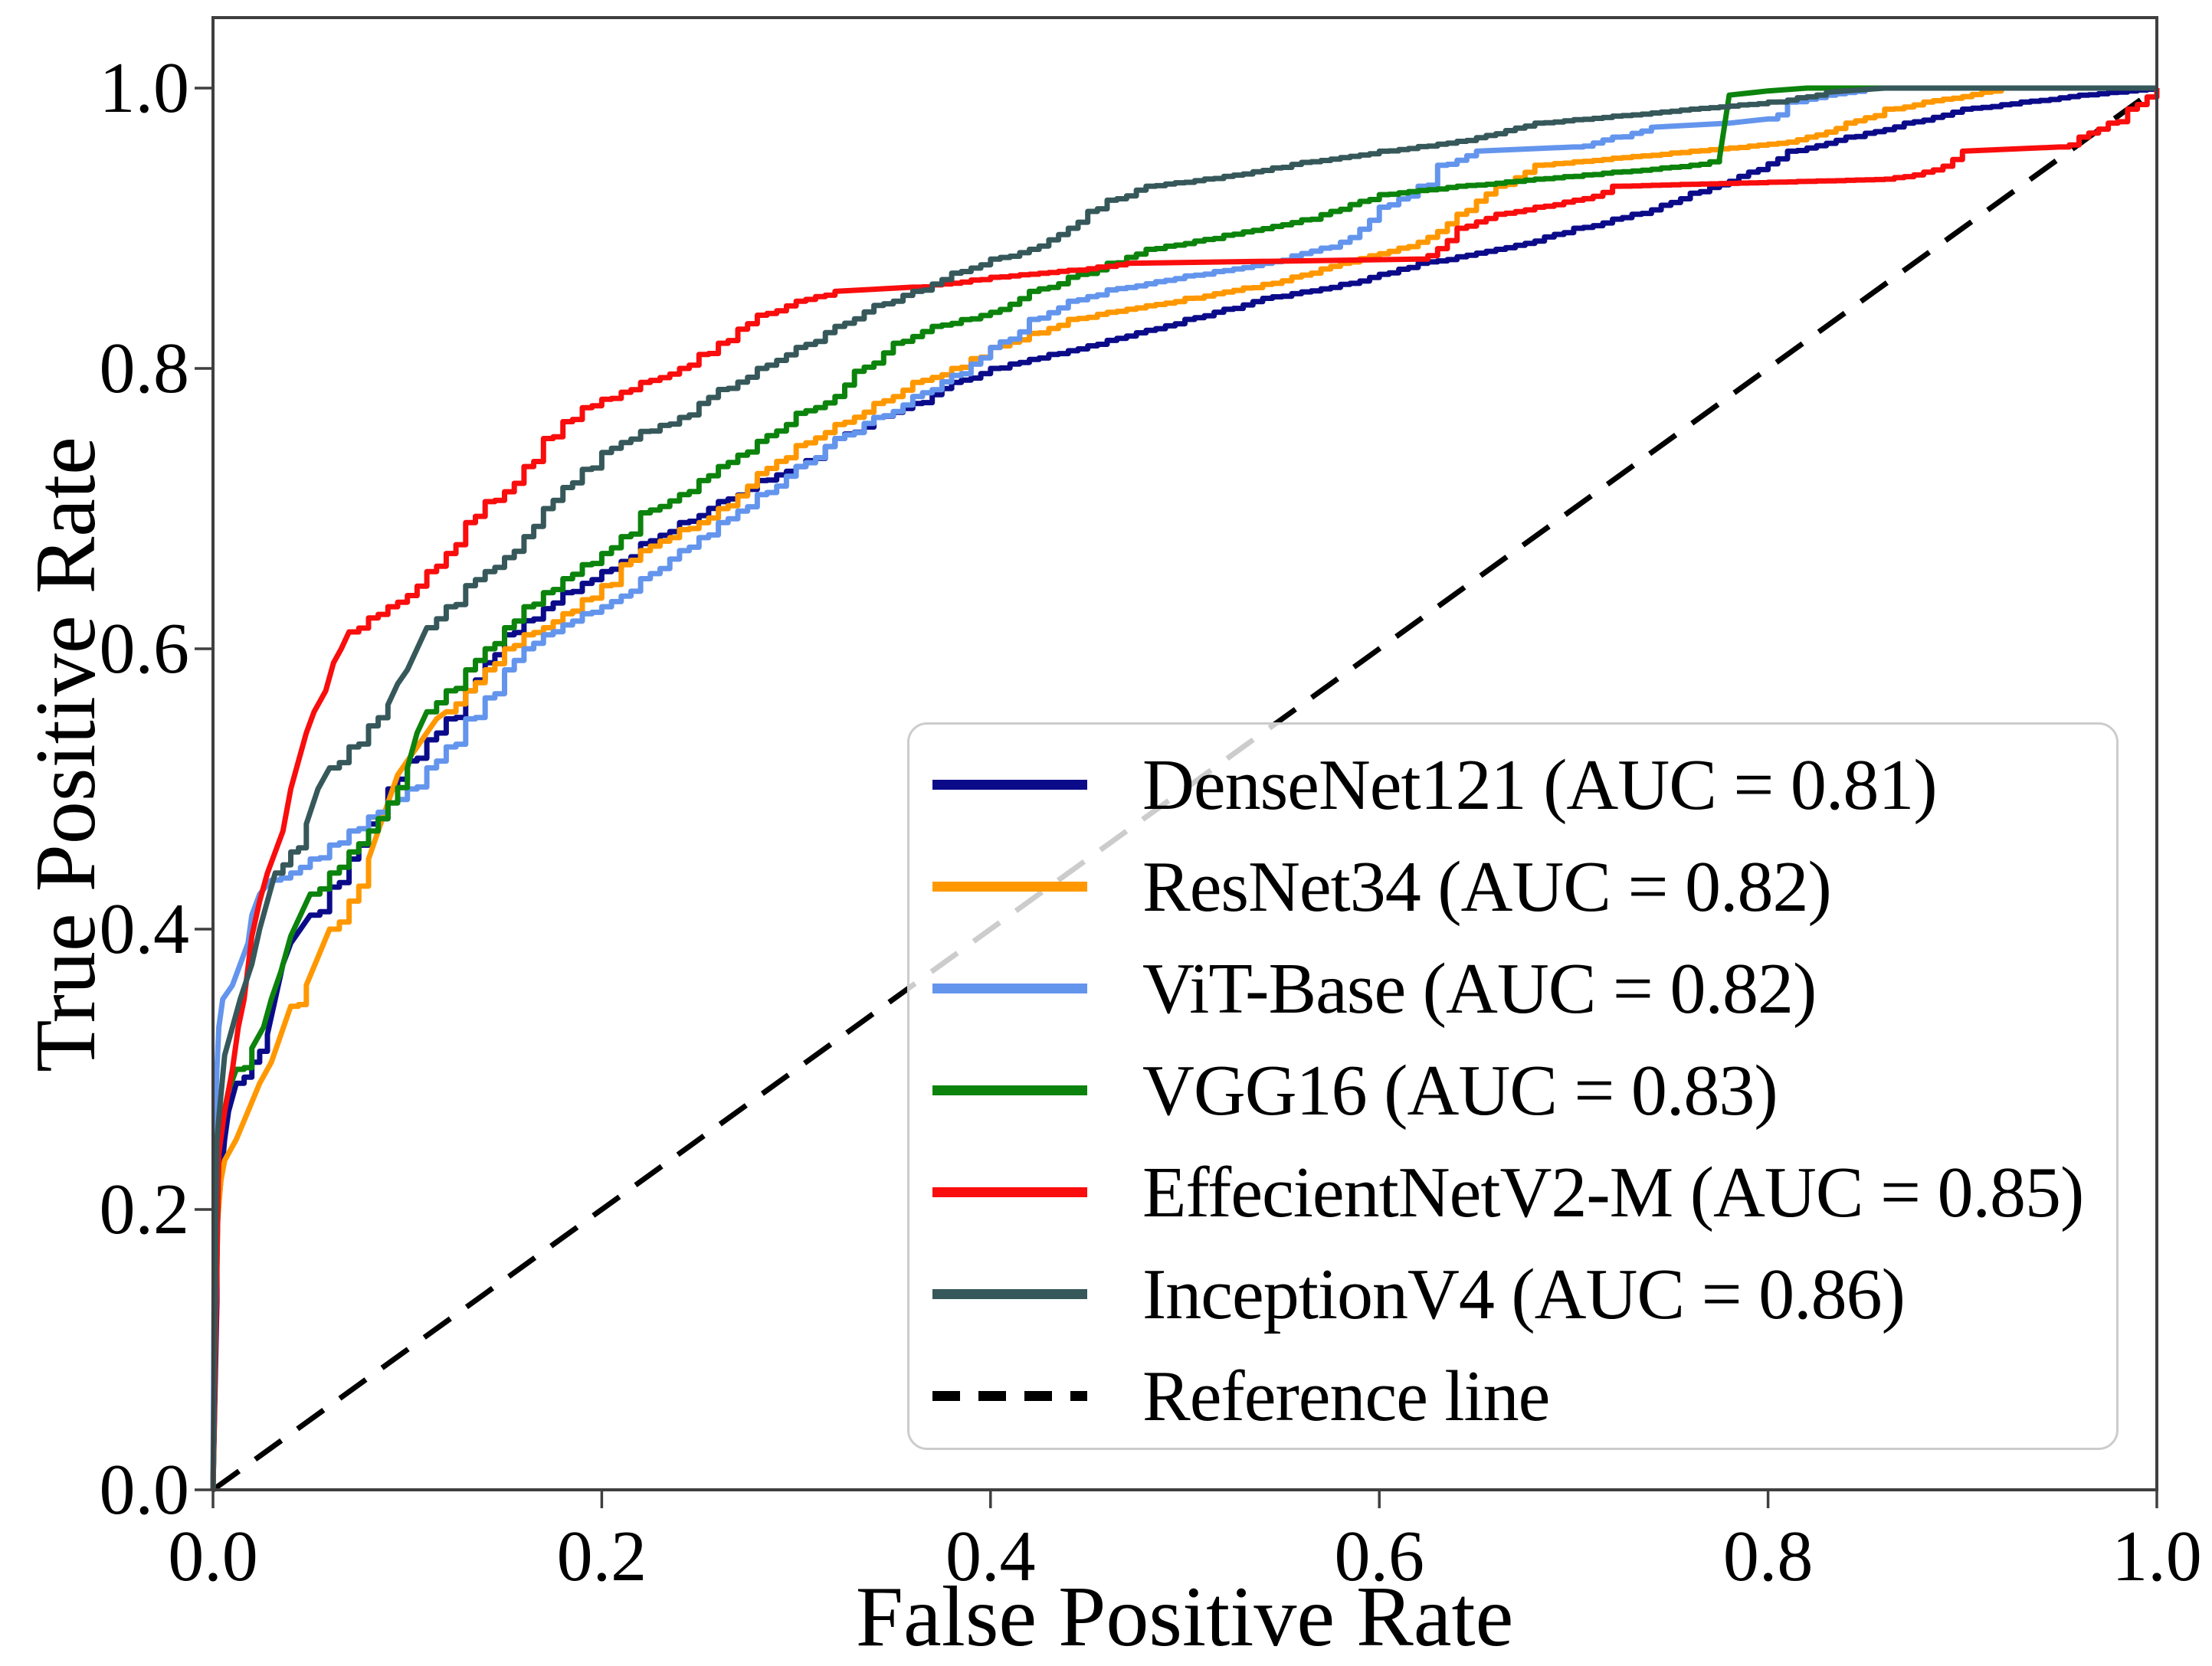 Image resolution: width=2212 pixels, height=1666 pixels. What do you see at coordinates (1010, 988) in the screenshot?
I see `legend-line-swatch-vit-base` at bounding box center [1010, 988].